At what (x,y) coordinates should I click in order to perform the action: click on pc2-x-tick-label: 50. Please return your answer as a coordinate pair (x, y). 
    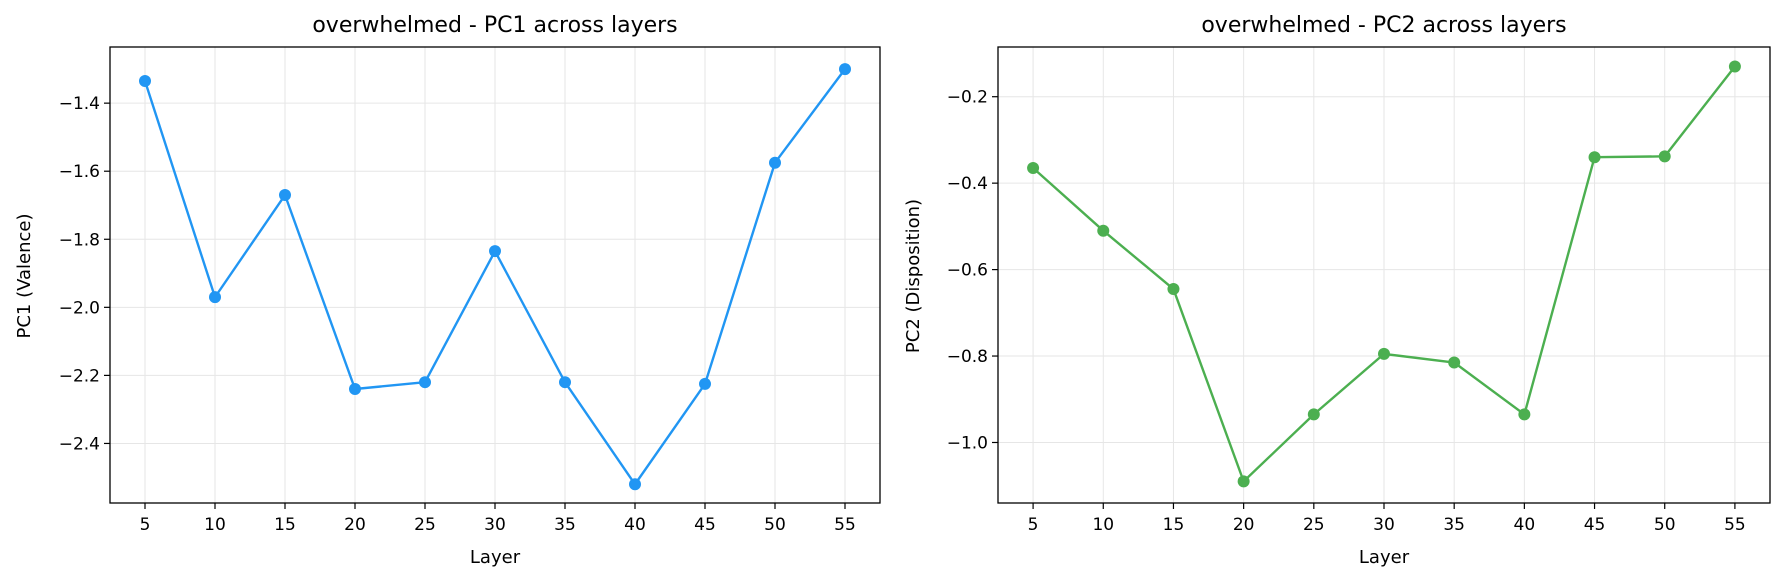
    Looking at the image, I should click on (1665, 525).